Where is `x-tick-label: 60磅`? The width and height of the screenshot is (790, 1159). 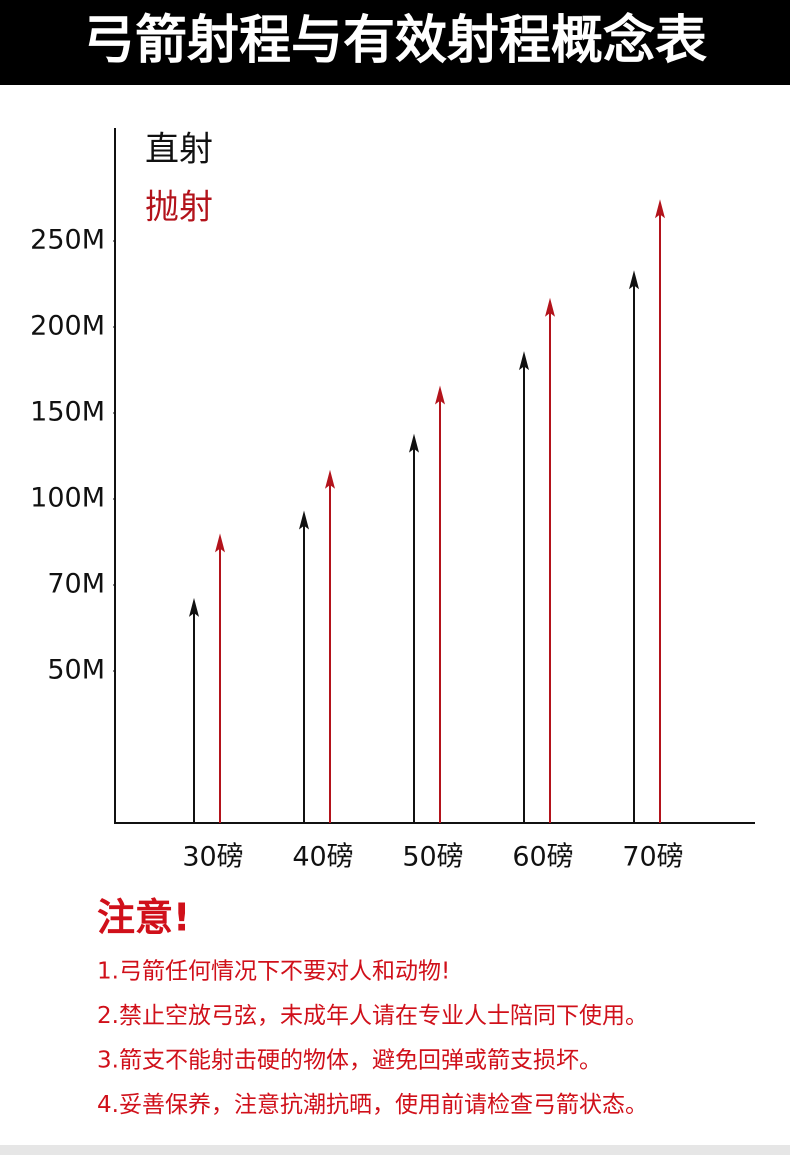
x-tick-label: 60磅 is located at coordinates (542, 857).